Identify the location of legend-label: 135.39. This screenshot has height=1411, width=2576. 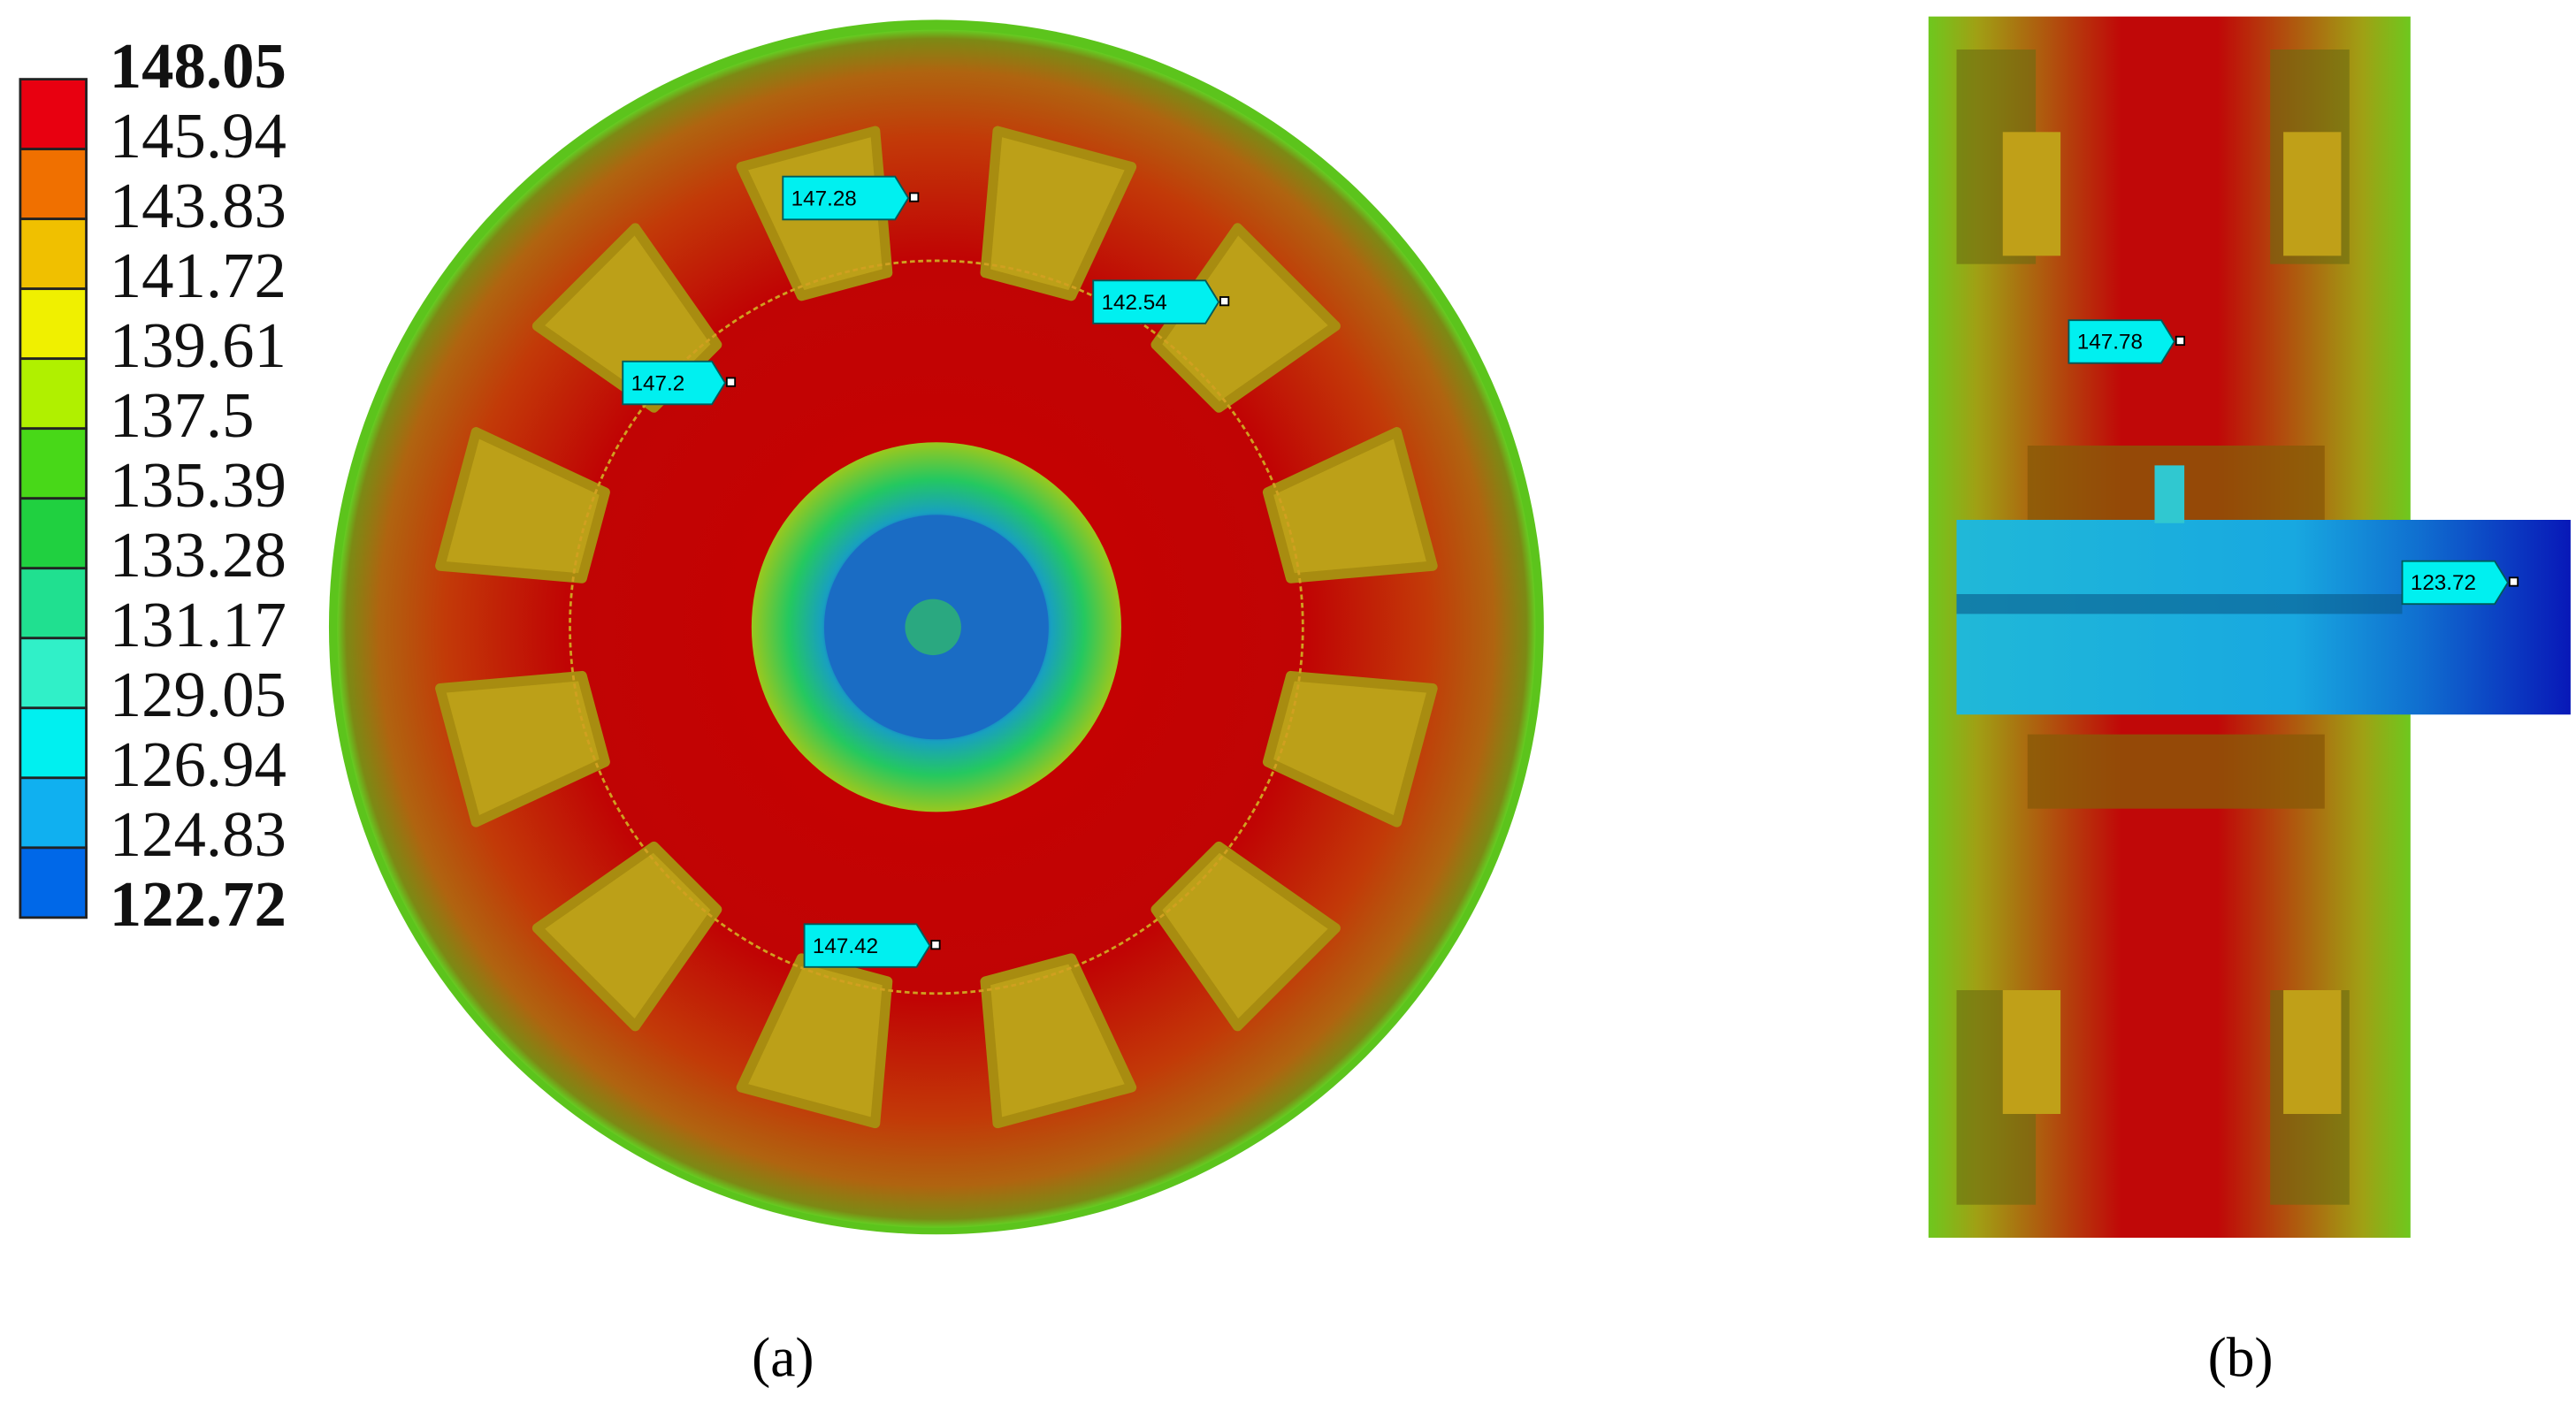
(199, 485).